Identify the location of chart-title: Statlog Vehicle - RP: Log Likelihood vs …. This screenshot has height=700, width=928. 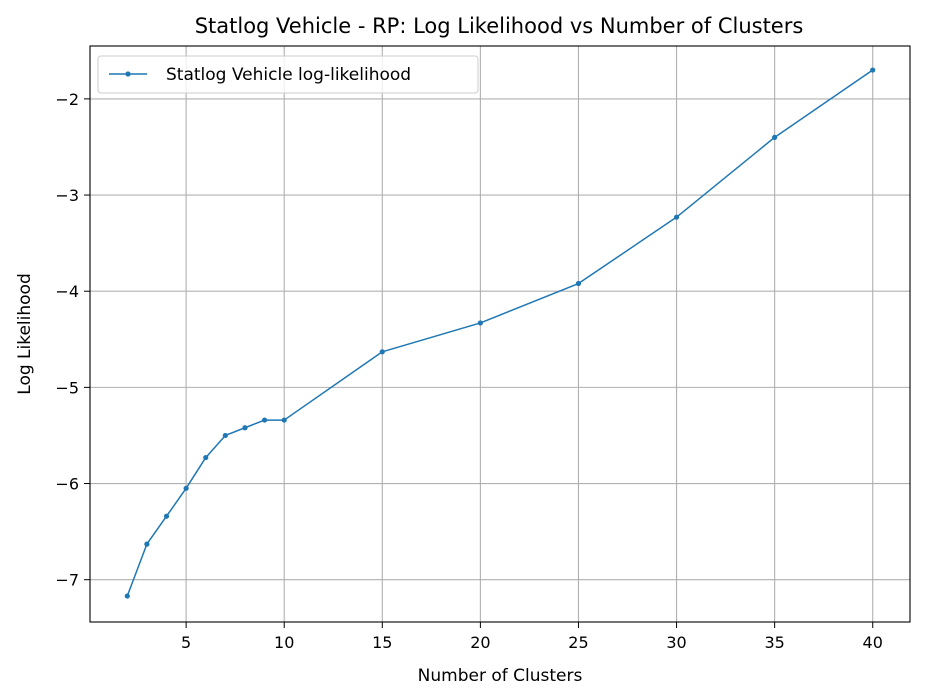
(499, 26).